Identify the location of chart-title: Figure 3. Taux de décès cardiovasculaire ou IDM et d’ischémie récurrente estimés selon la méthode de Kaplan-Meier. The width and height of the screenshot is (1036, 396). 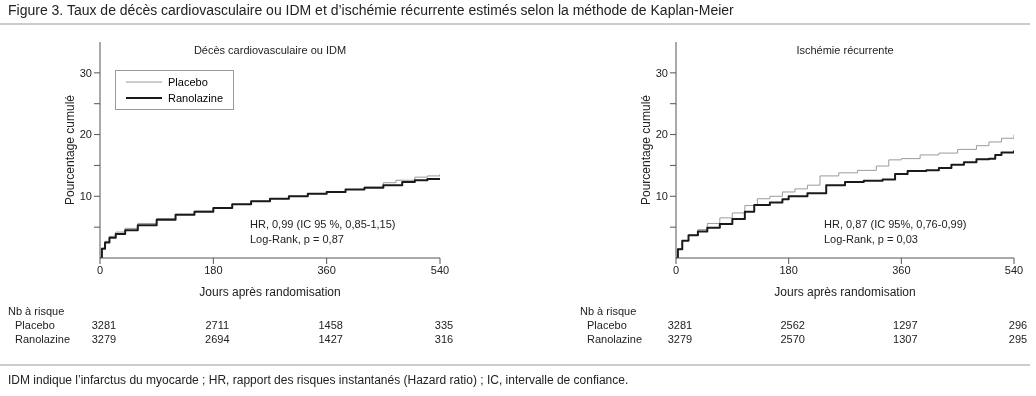
(371, 10).